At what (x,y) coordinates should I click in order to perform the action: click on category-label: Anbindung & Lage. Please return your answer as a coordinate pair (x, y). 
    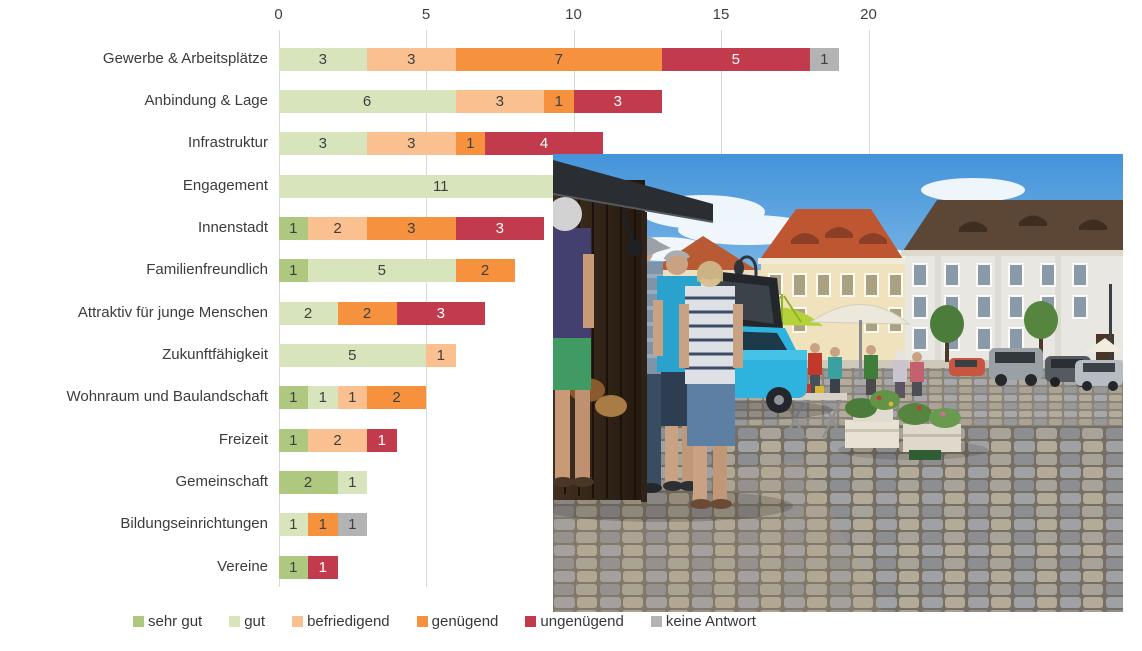
    Looking at the image, I should click on (206, 100).